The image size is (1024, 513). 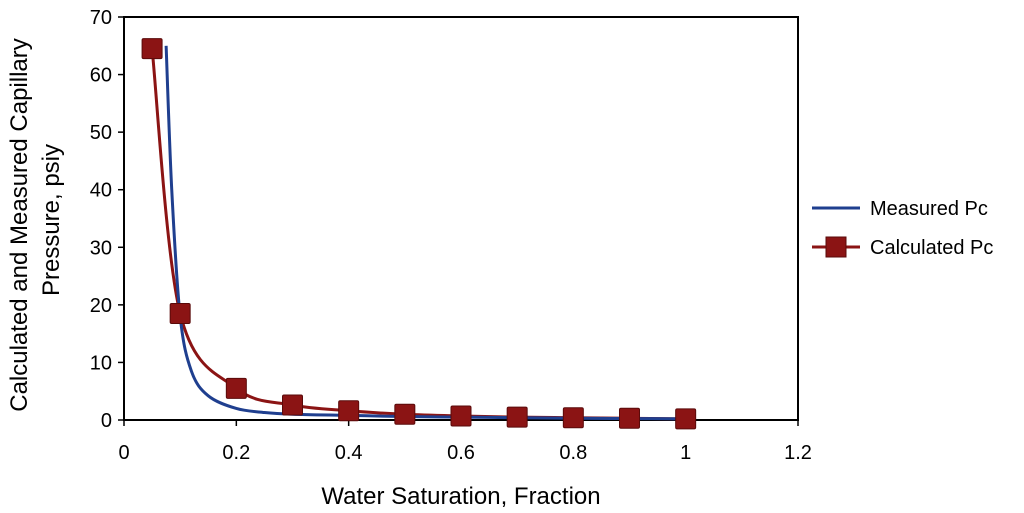 What do you see at coordinates (236, 453) in the screenshot?
I see `x-tick-label: 0.2` at bounding box center [236, 453].